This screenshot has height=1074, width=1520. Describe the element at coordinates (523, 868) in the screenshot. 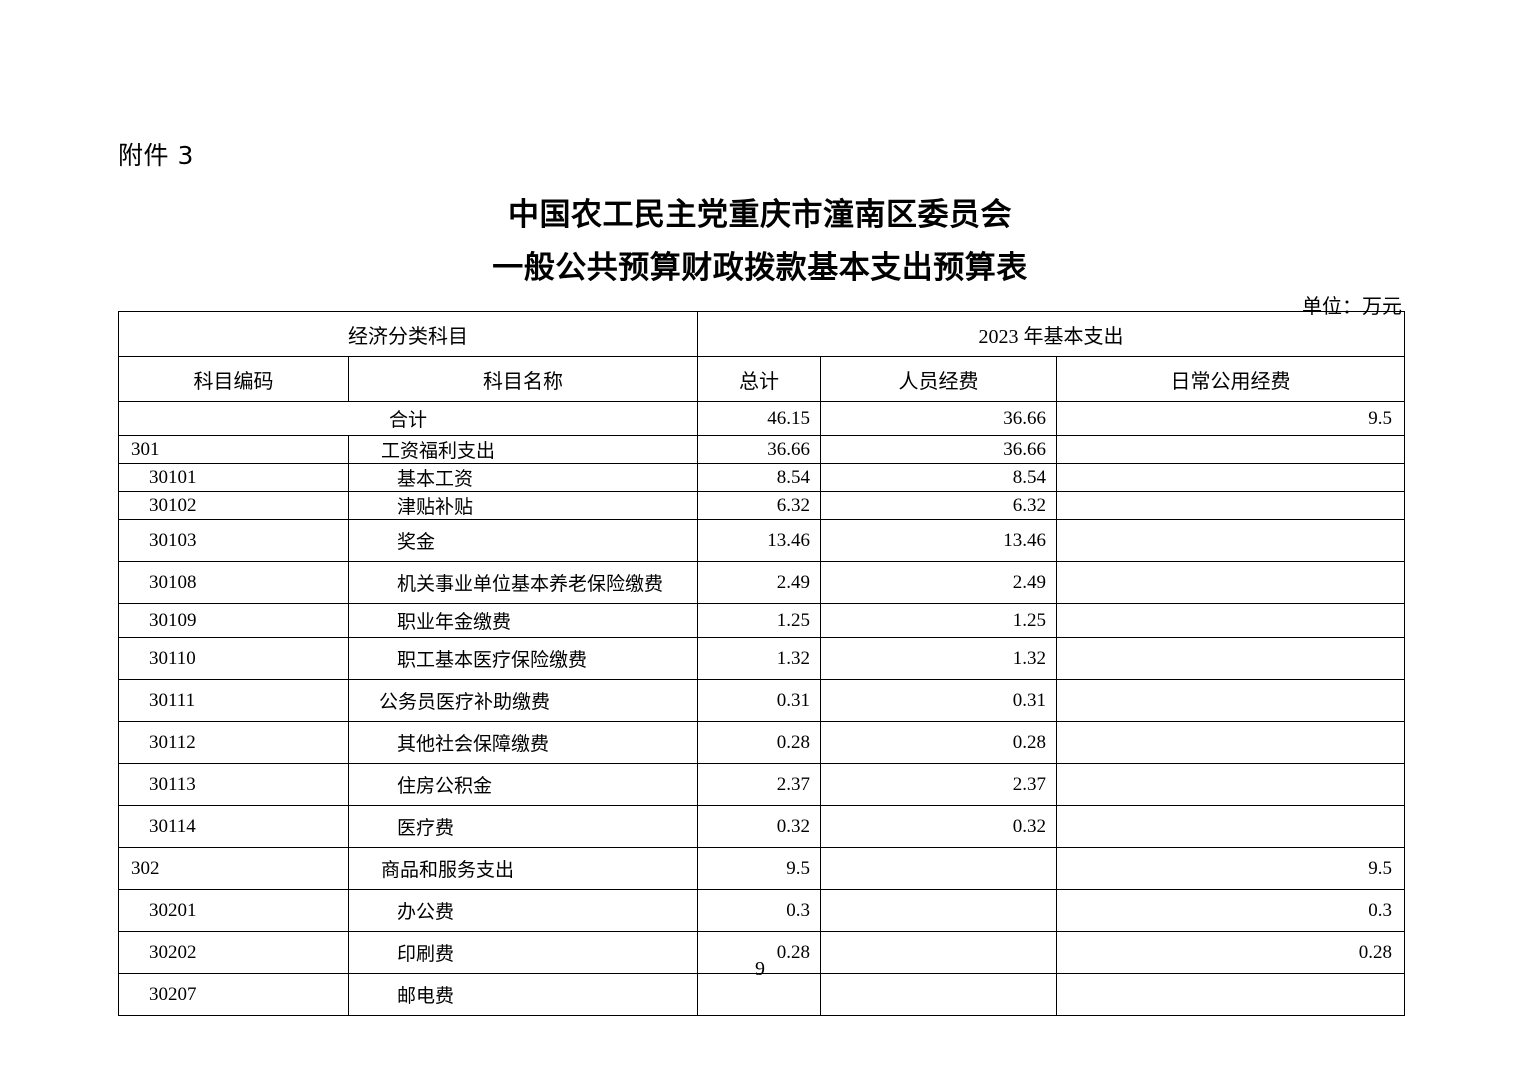

I see `cell-subject-name: 商品和服务支出` at that location.